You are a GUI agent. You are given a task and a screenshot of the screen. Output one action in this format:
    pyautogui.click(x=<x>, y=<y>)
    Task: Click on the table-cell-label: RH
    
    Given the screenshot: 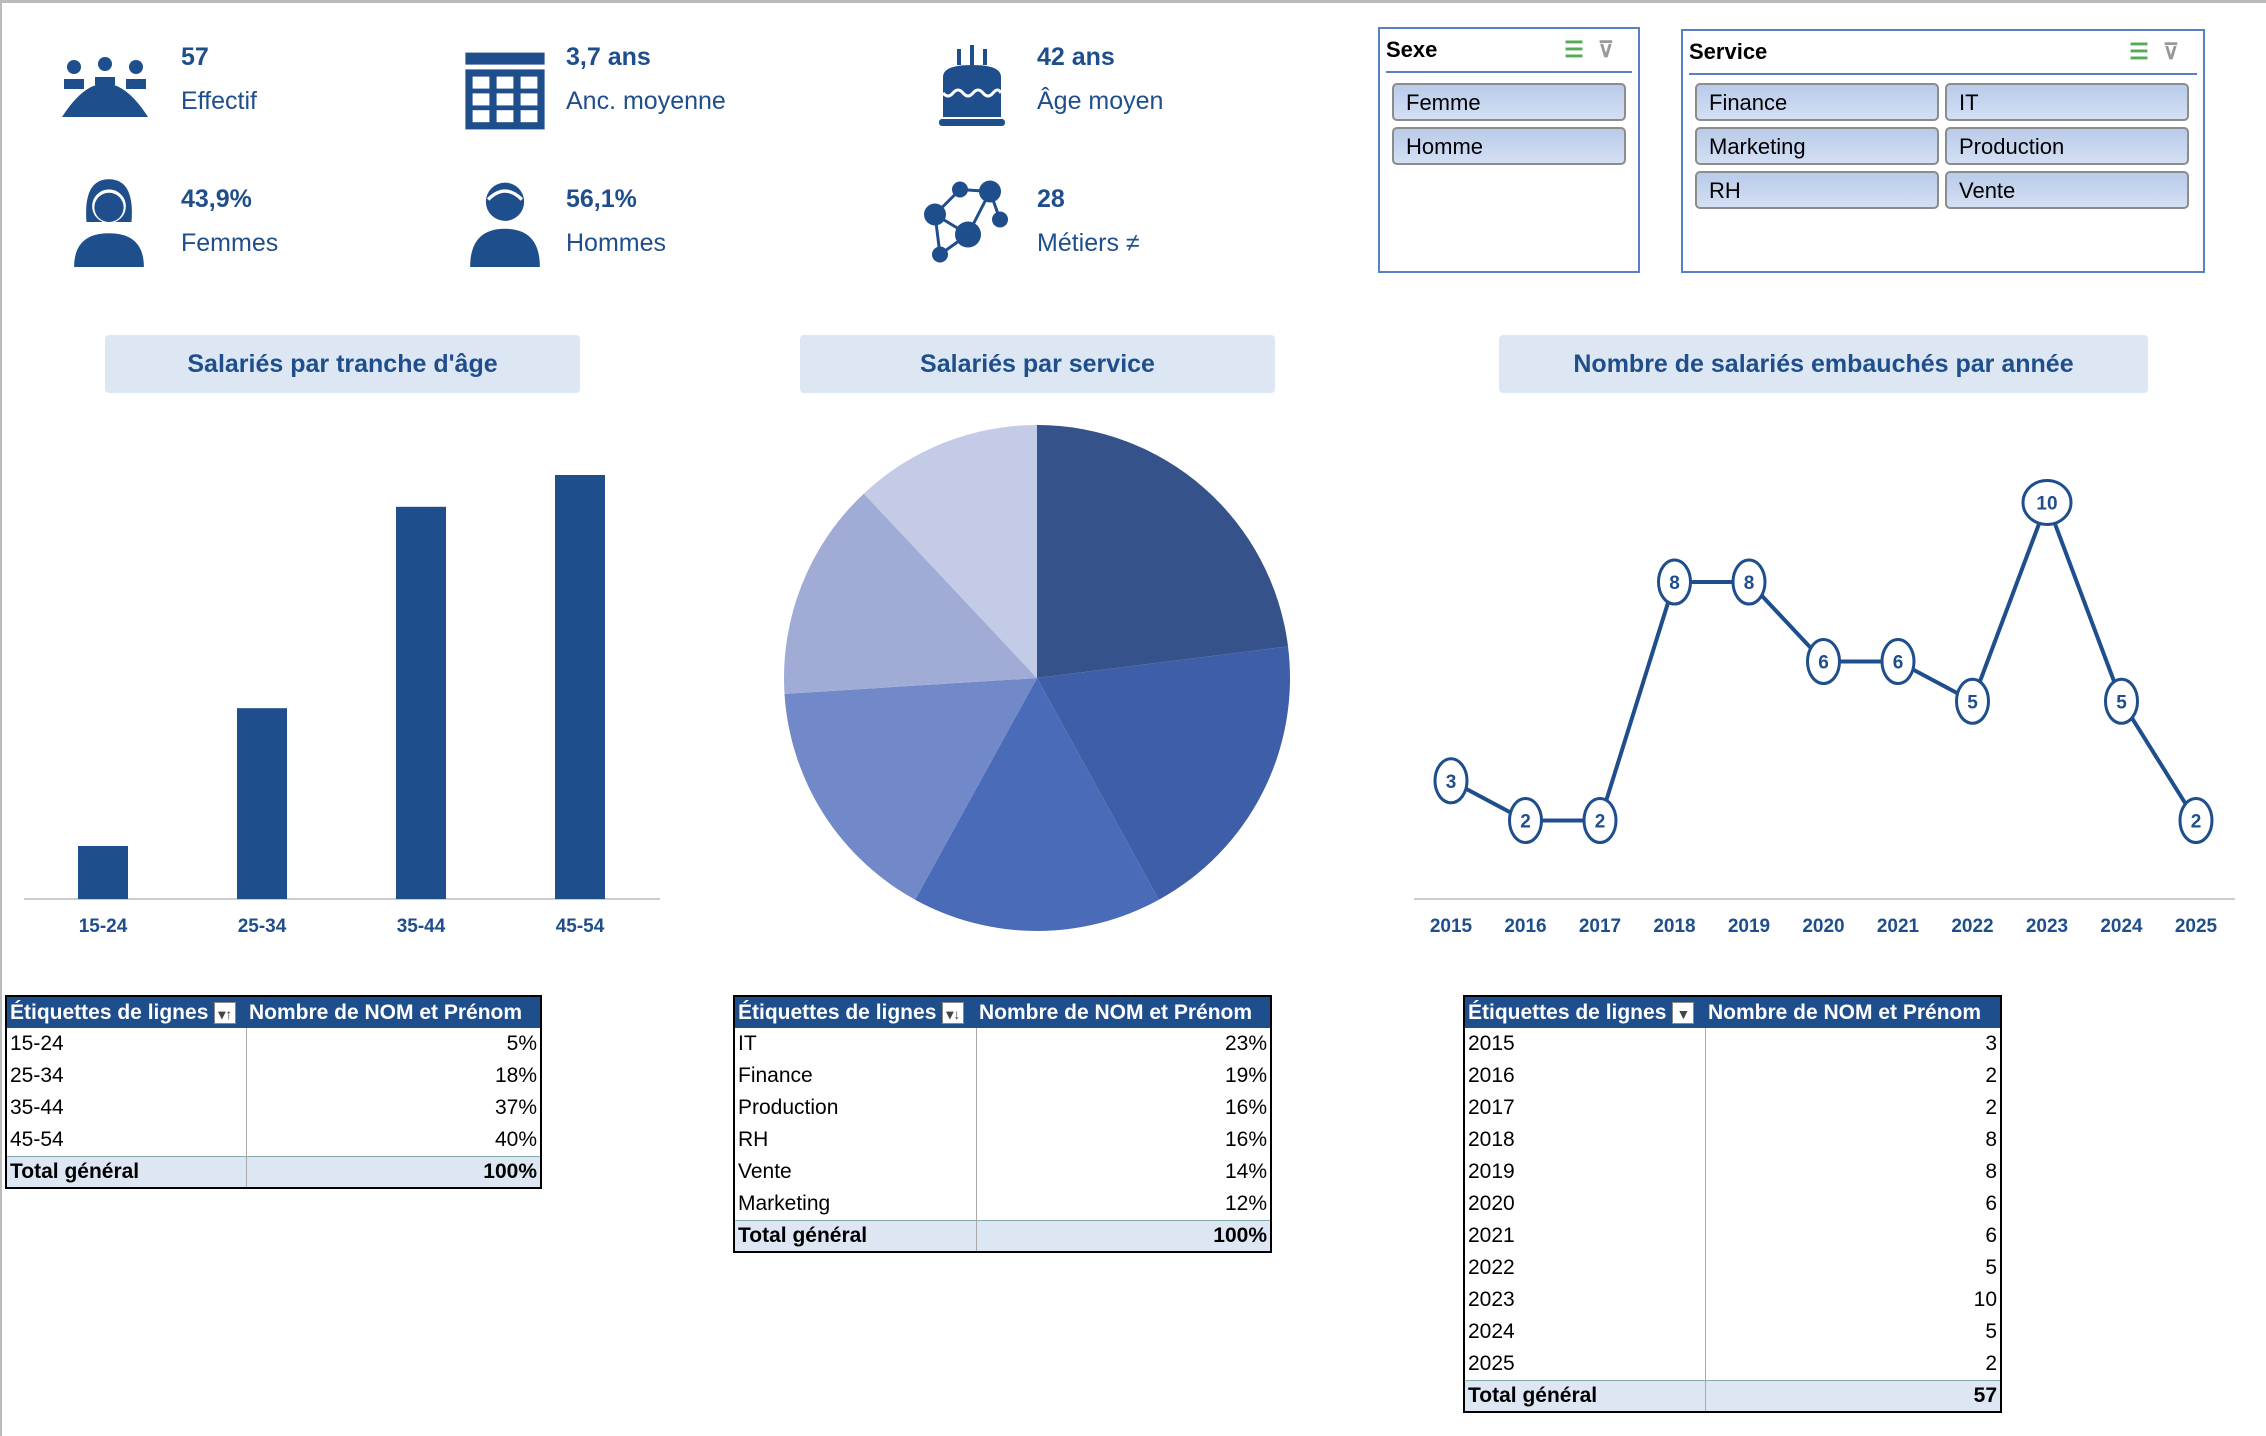 What is the action you would take?
    pyautogui.click(x=753, y=1139)
    